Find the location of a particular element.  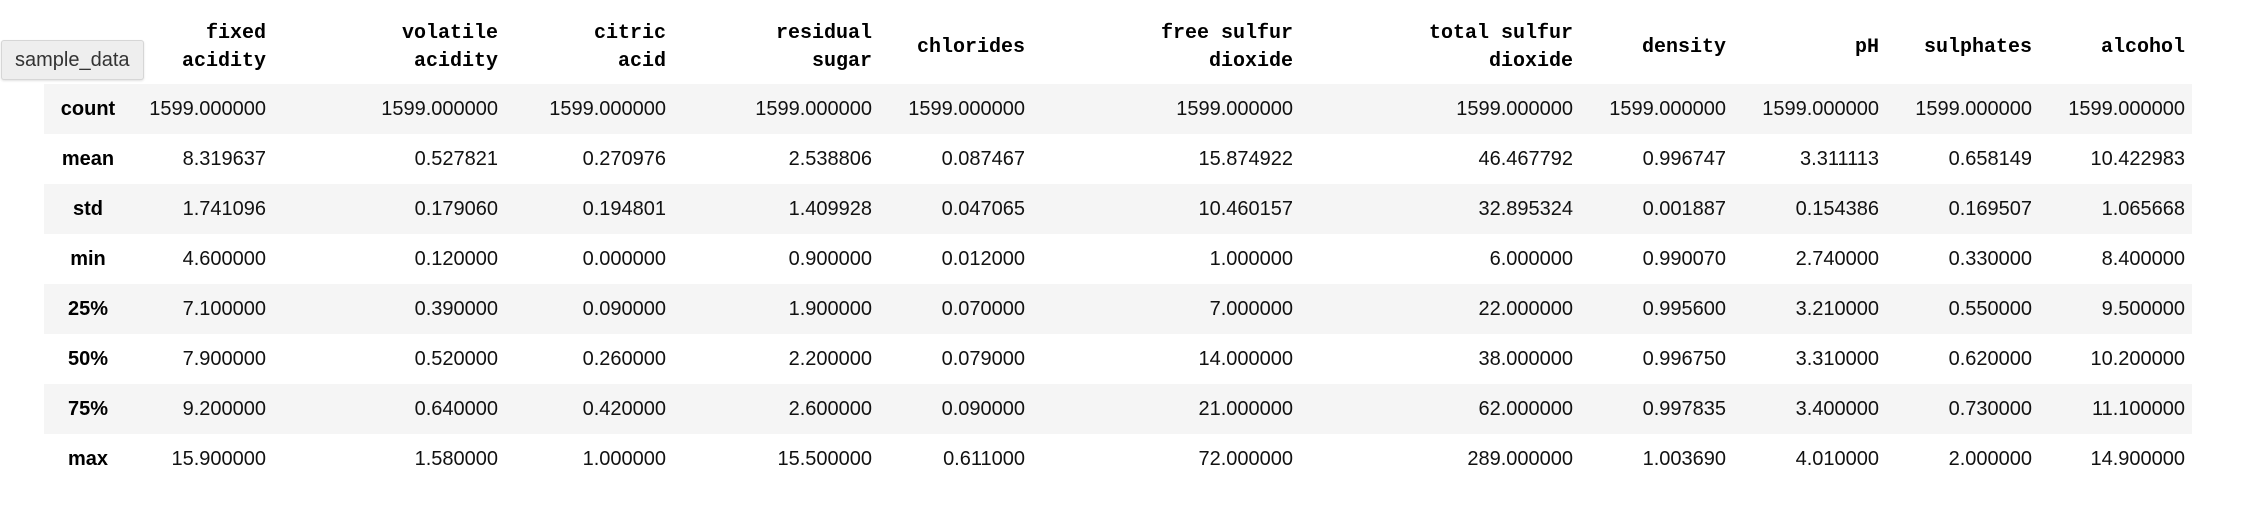

table-cell: 14.900000 is located at coordinates (2137, 458).